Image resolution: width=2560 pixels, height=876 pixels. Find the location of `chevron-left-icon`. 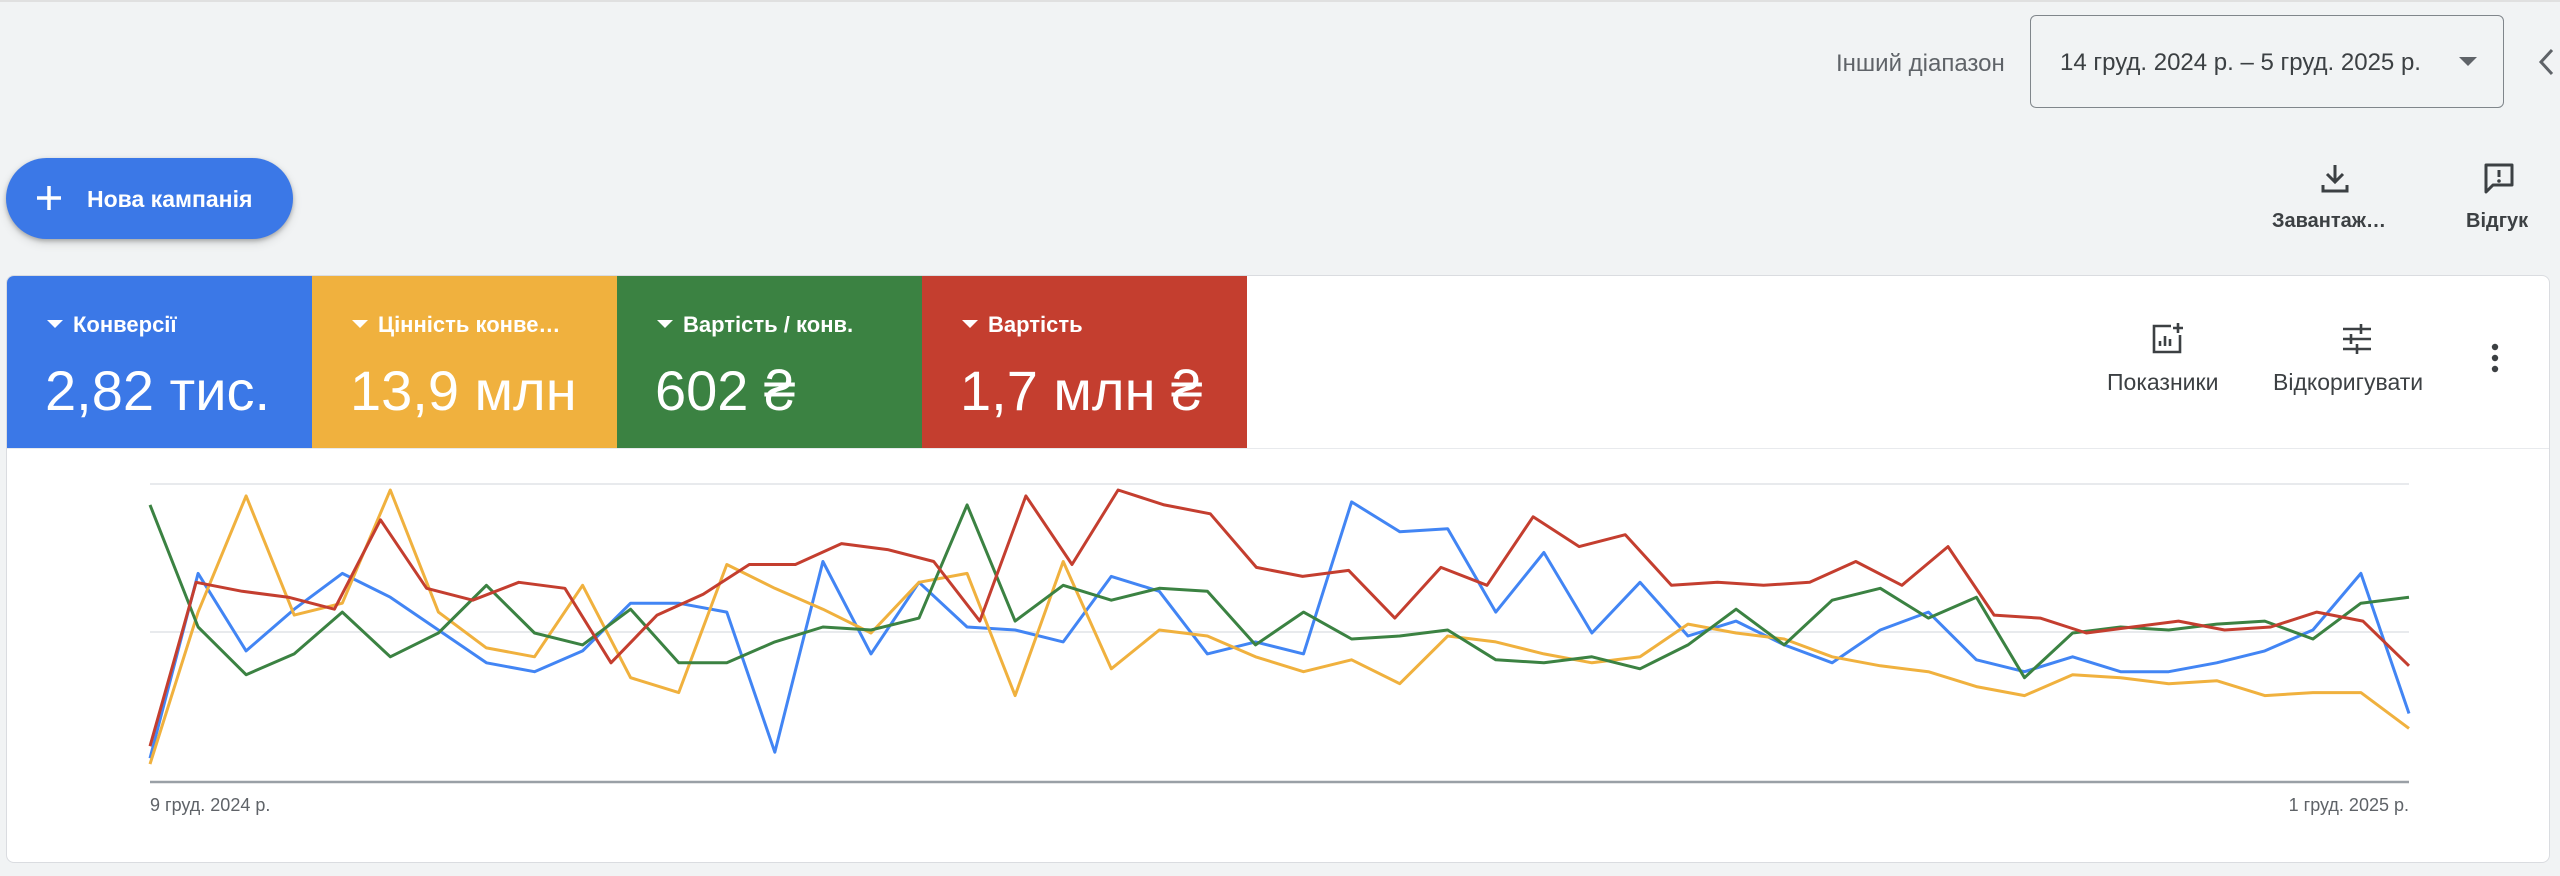

chevron-left-icon is located at coordinates (2546, 62).